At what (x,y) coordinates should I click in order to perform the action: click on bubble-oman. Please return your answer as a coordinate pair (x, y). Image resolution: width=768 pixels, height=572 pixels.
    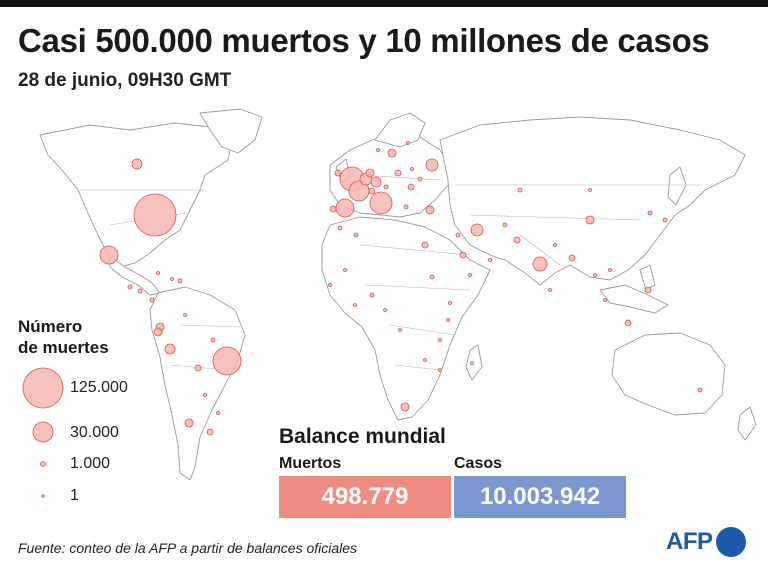
    Looking at the image, I should click on (490, 260).